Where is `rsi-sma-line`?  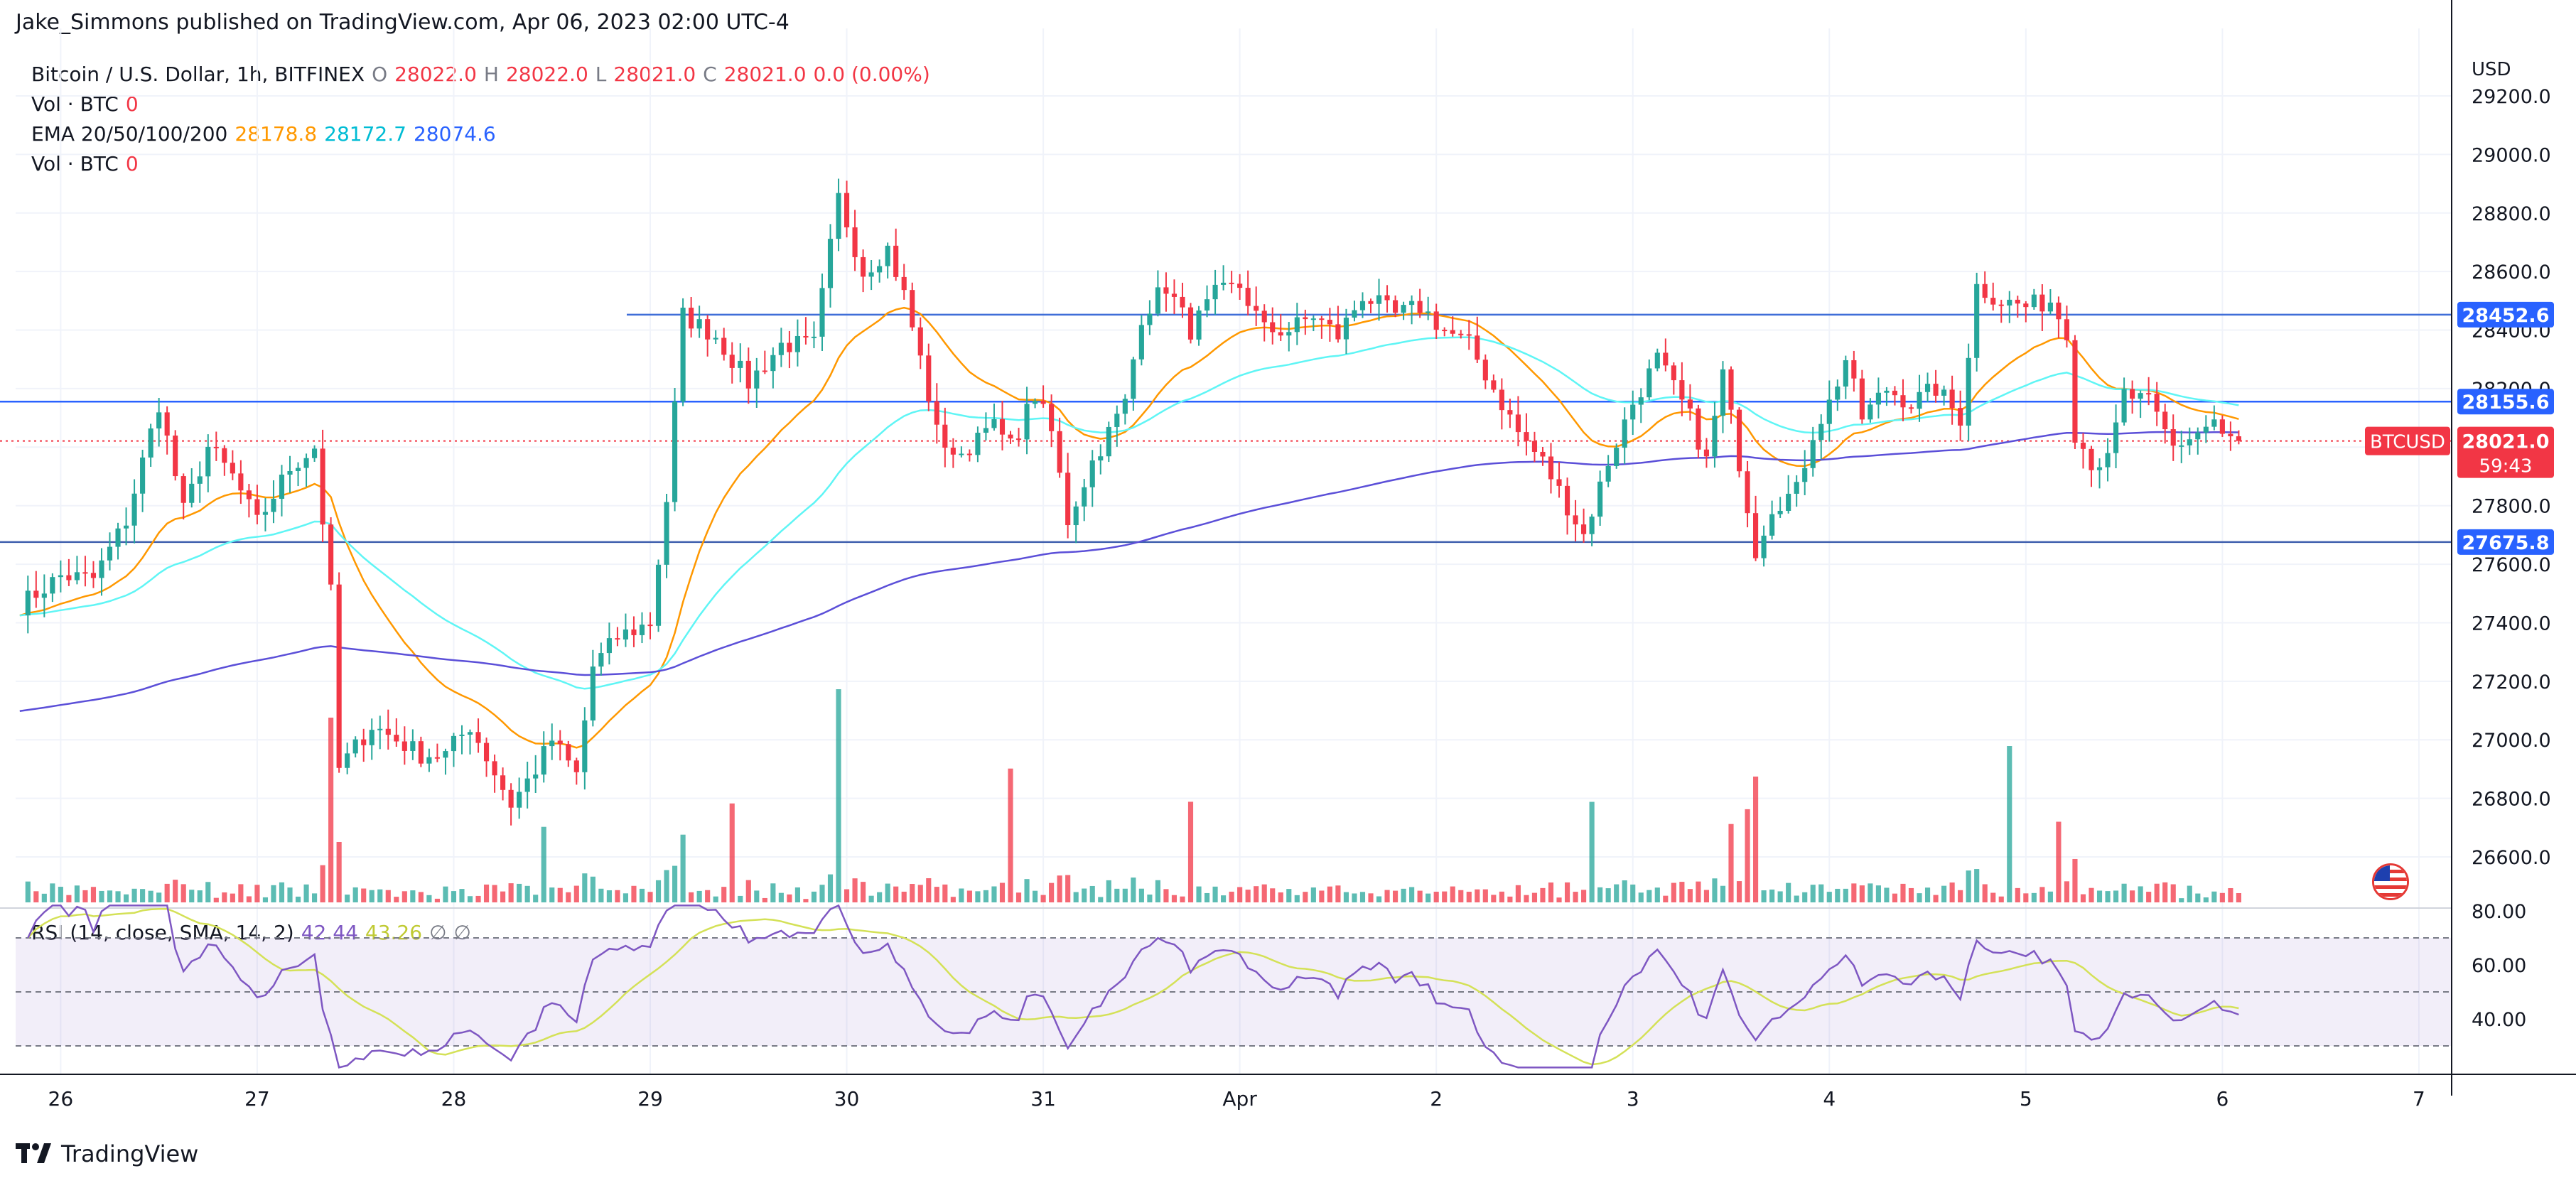
rsi-sma-line is located at coordinates (1133, 986).